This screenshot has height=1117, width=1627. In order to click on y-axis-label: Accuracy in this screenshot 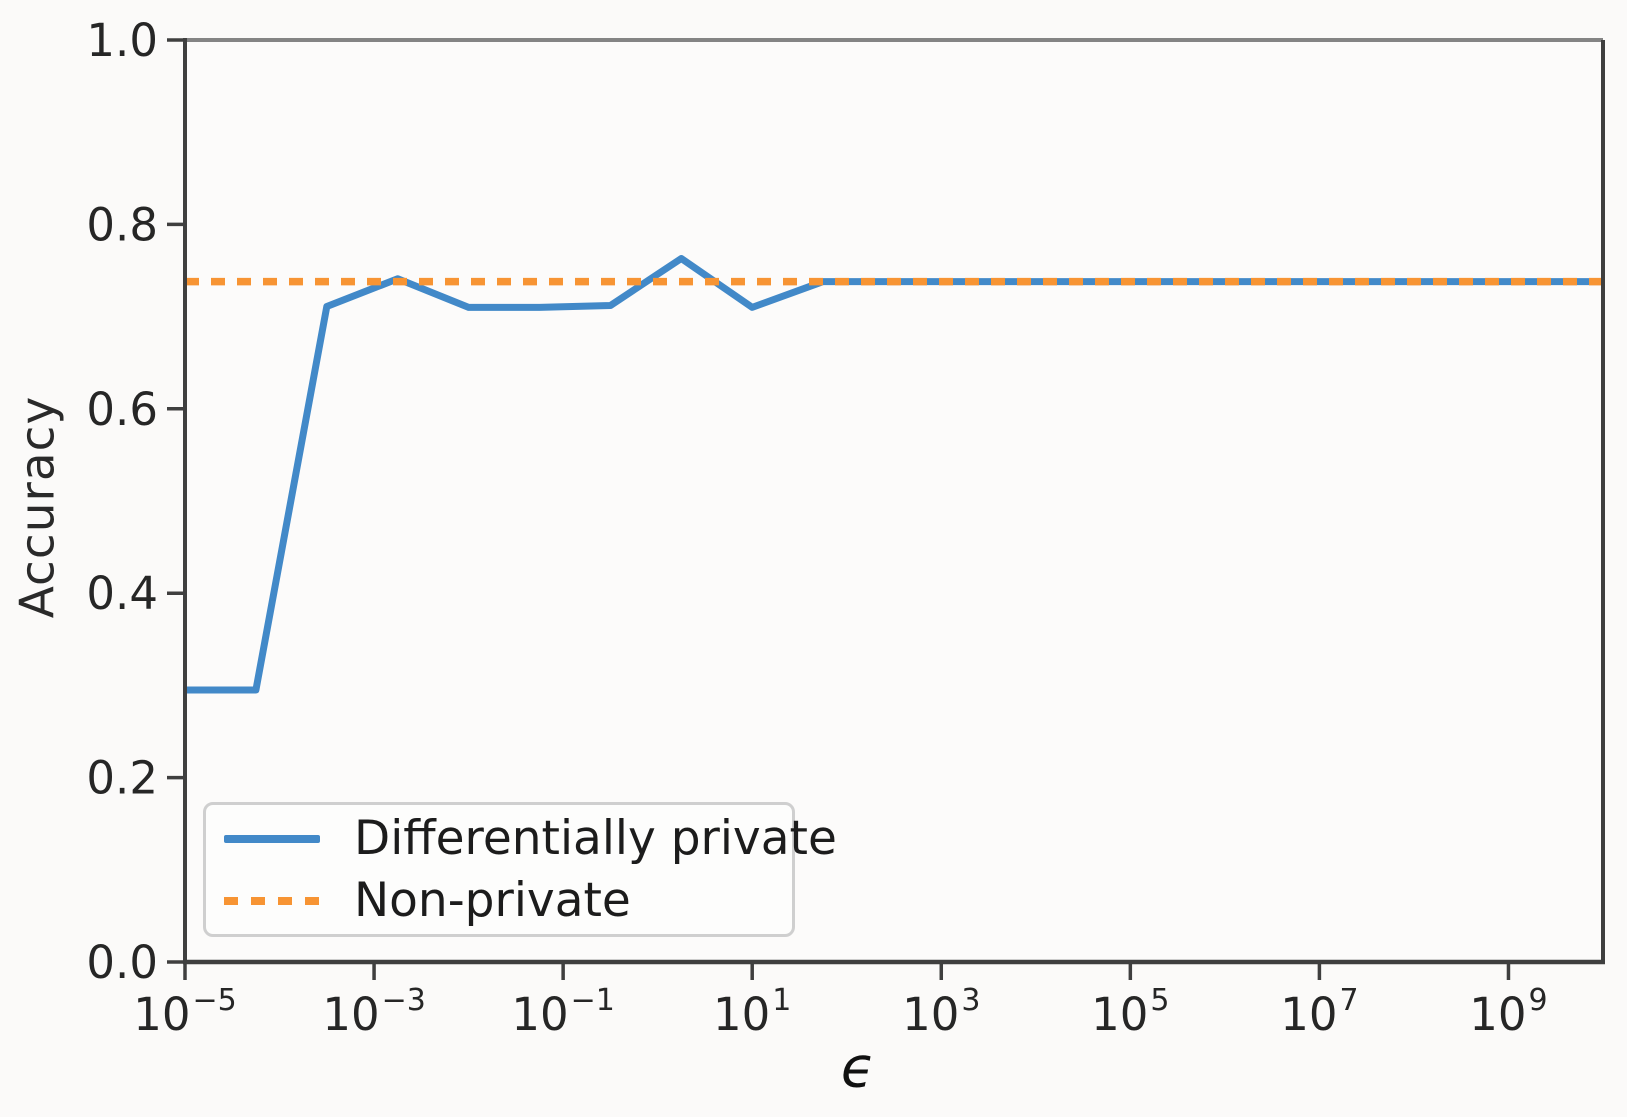, I will do `click(38, 507)`.